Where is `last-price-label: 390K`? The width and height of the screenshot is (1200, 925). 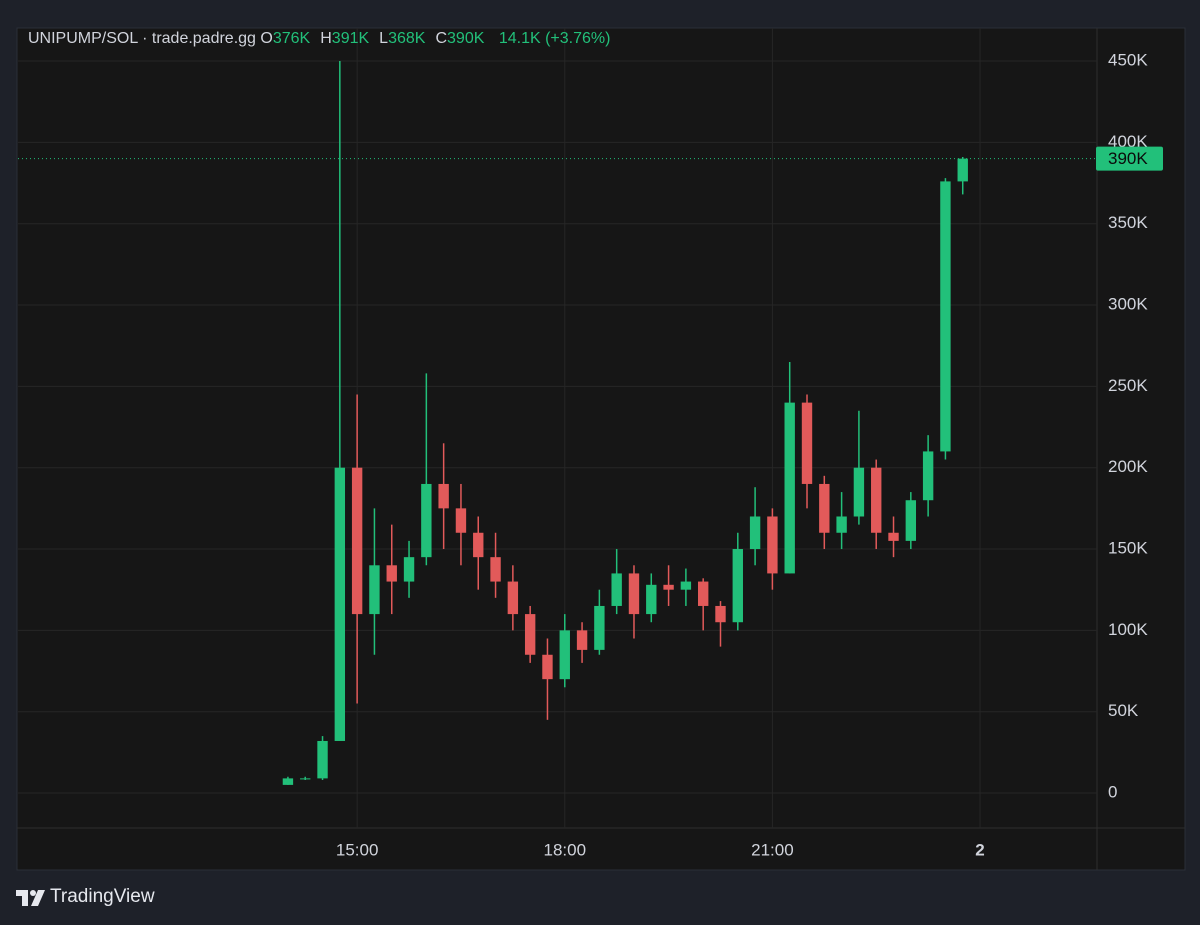 last-price-label: 390K is located at coordinates (1128, 158).